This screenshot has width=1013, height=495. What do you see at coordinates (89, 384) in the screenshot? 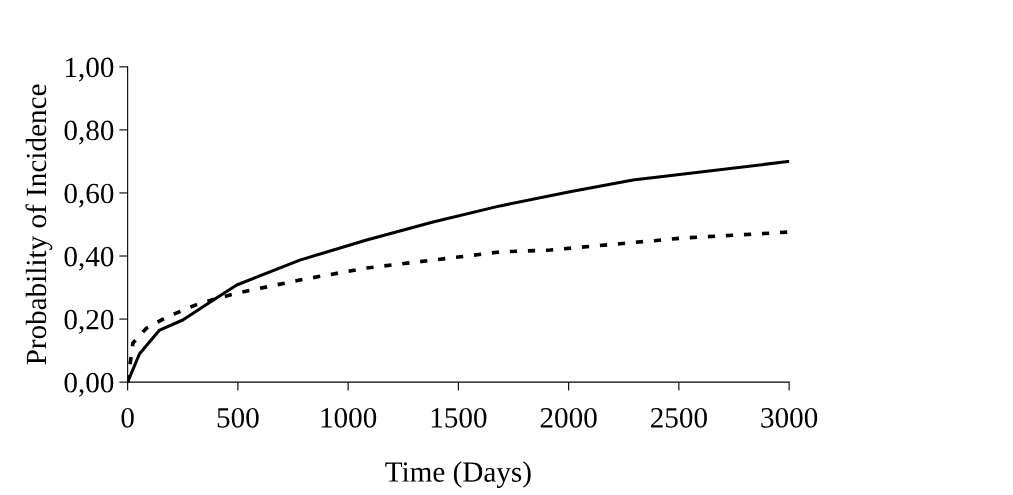
I see `y-tick-label: 0,00` at bounding box center [89, 384].